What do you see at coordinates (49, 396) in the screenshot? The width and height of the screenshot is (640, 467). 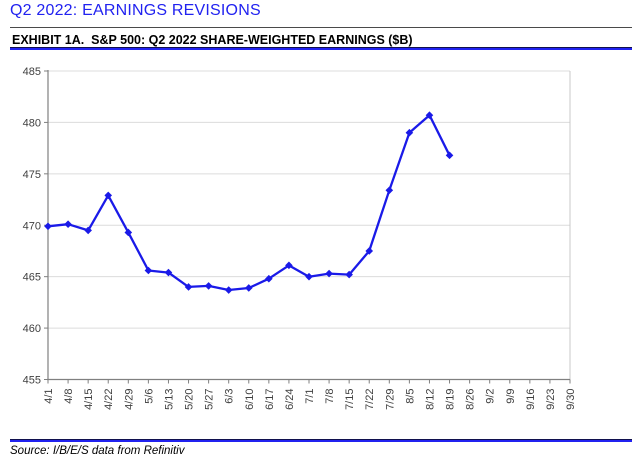 I see `x-tick-label: 4/1` at bounding box center [49, 396].